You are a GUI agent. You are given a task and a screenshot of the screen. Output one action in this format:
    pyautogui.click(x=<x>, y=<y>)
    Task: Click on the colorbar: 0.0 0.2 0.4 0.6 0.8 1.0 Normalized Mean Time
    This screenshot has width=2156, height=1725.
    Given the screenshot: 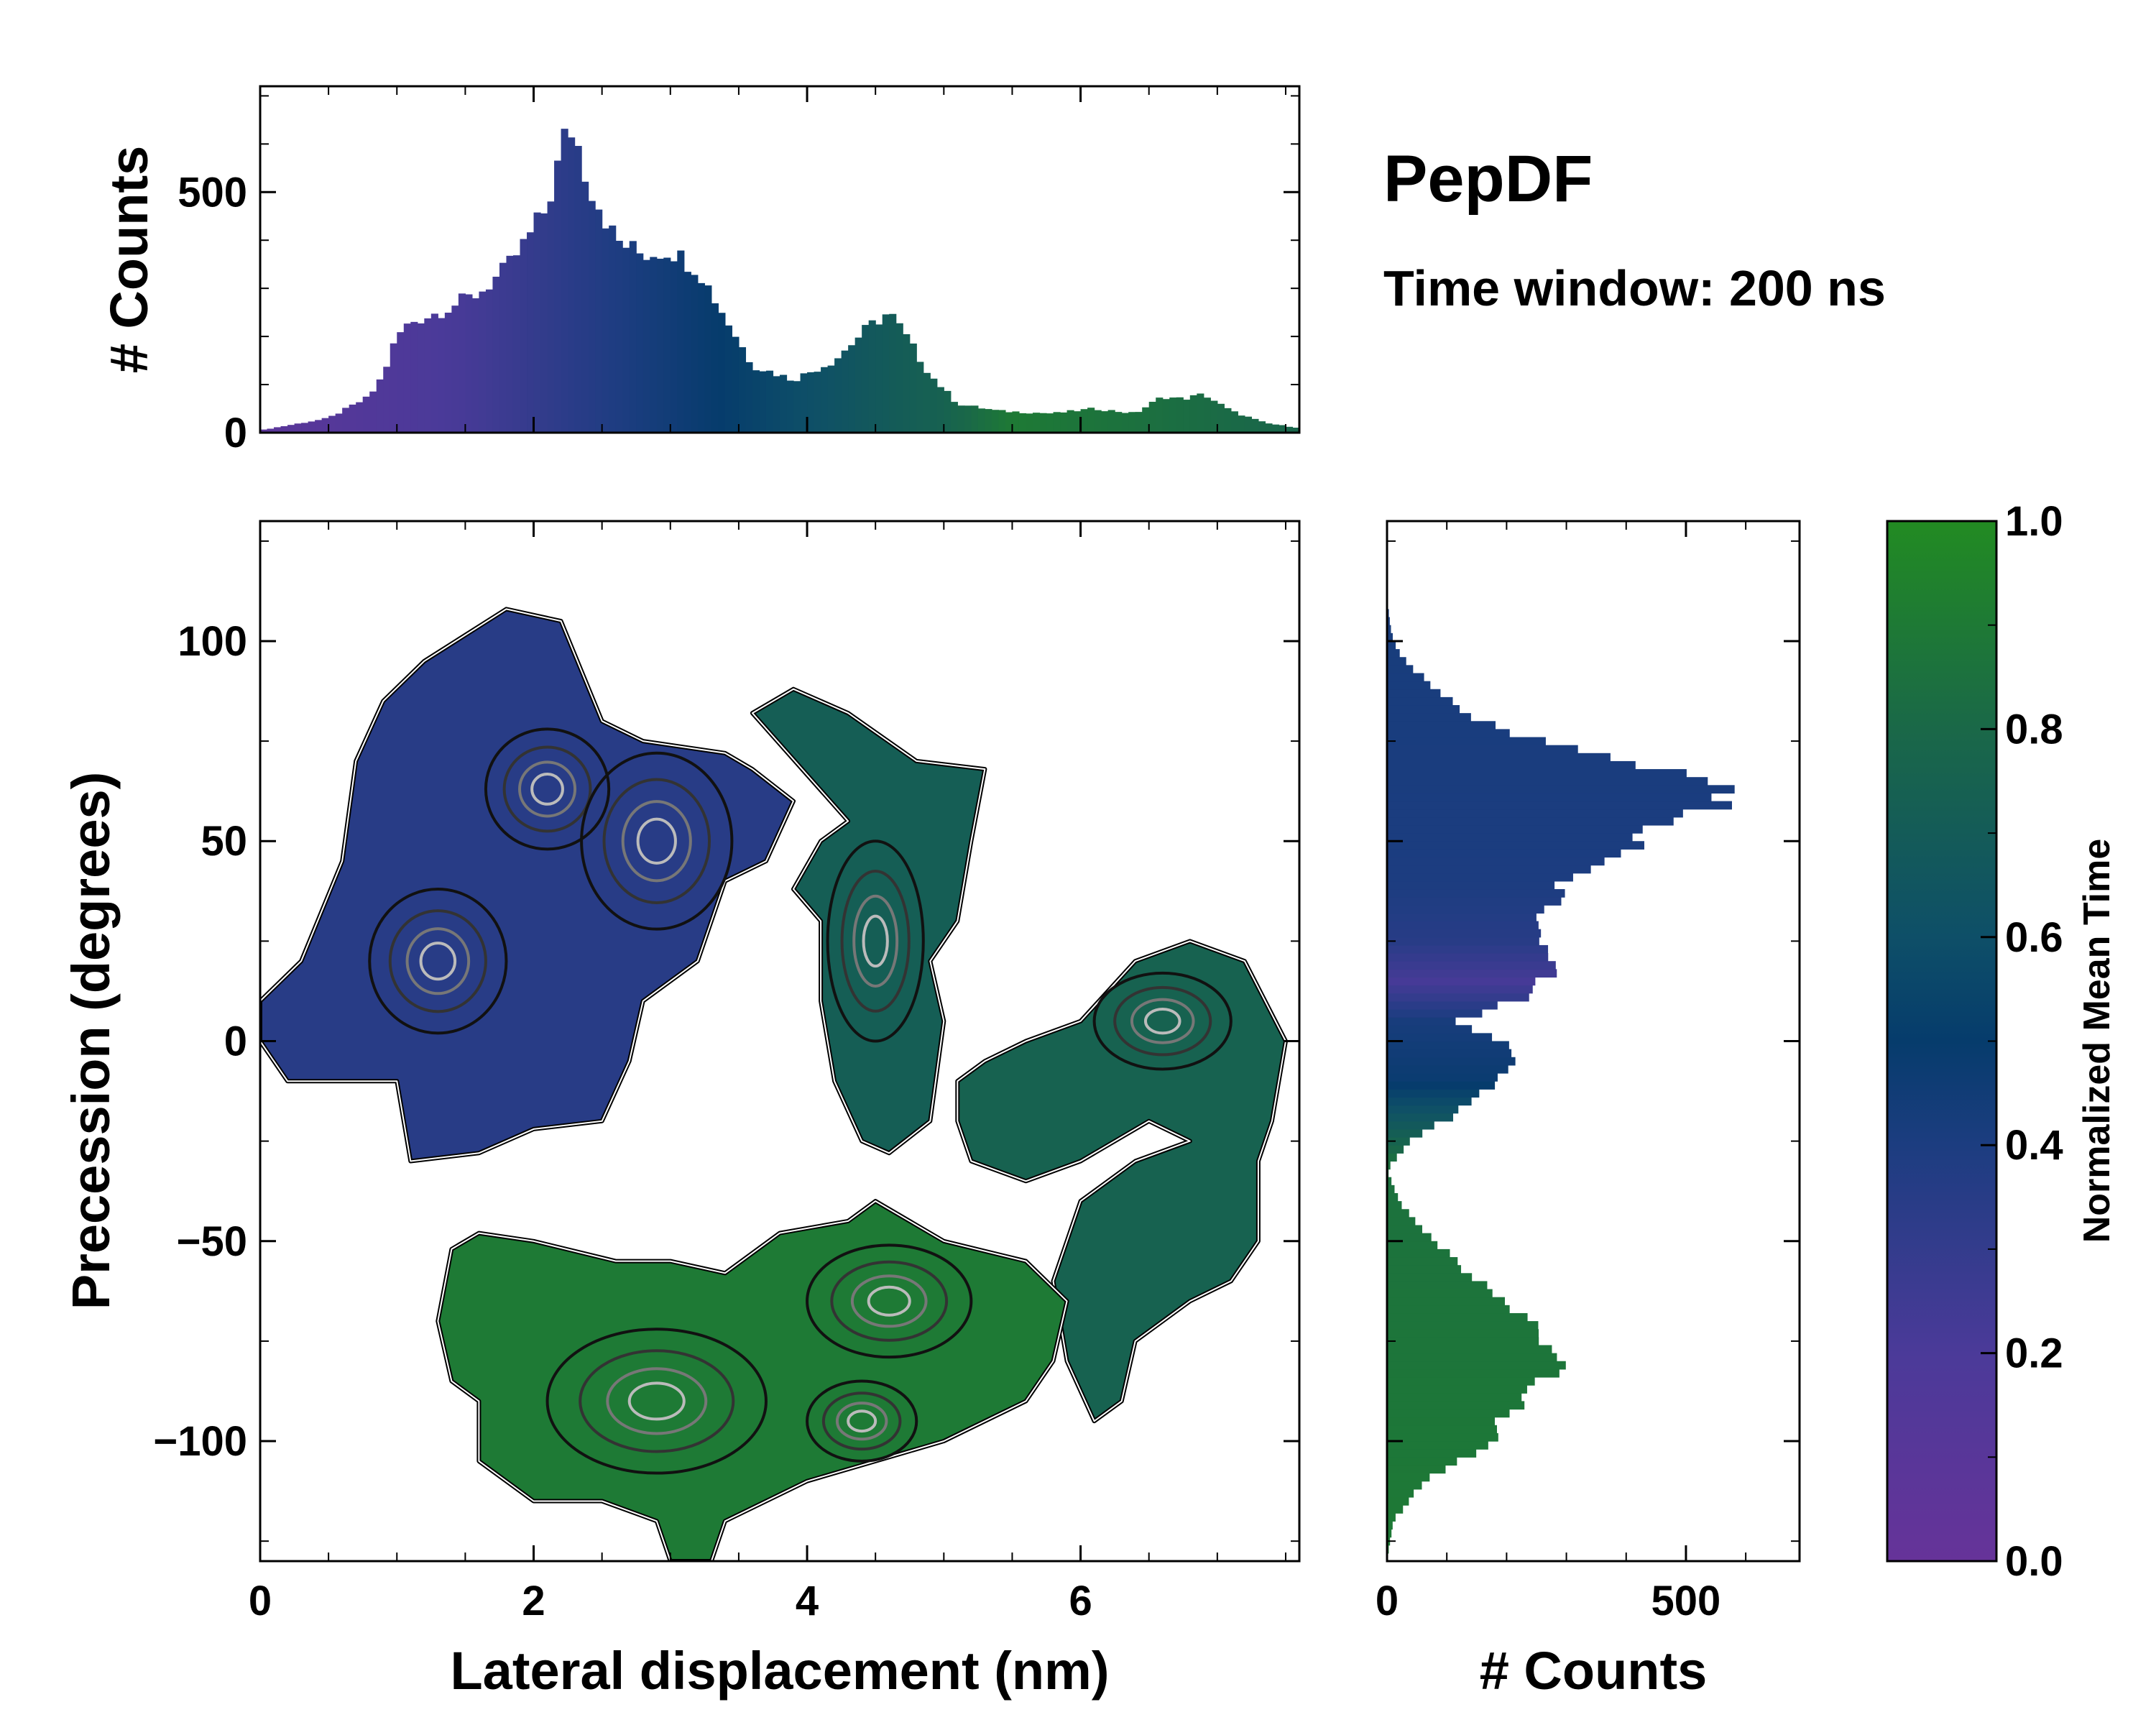 What is the action you would take?
    pyautogui.click(x=2002, y=1041)
    